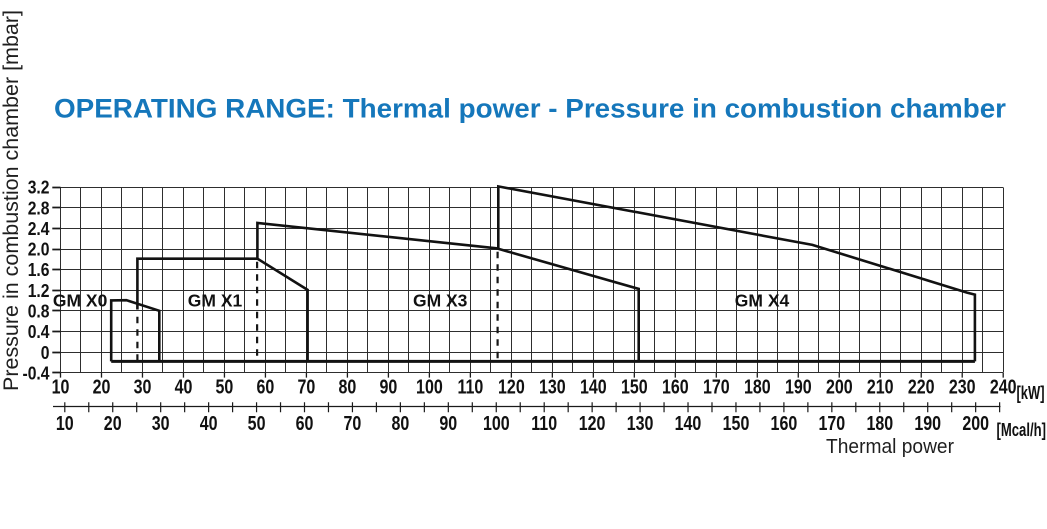  I want to click on svg-text: 2.8, so click(39, 208).